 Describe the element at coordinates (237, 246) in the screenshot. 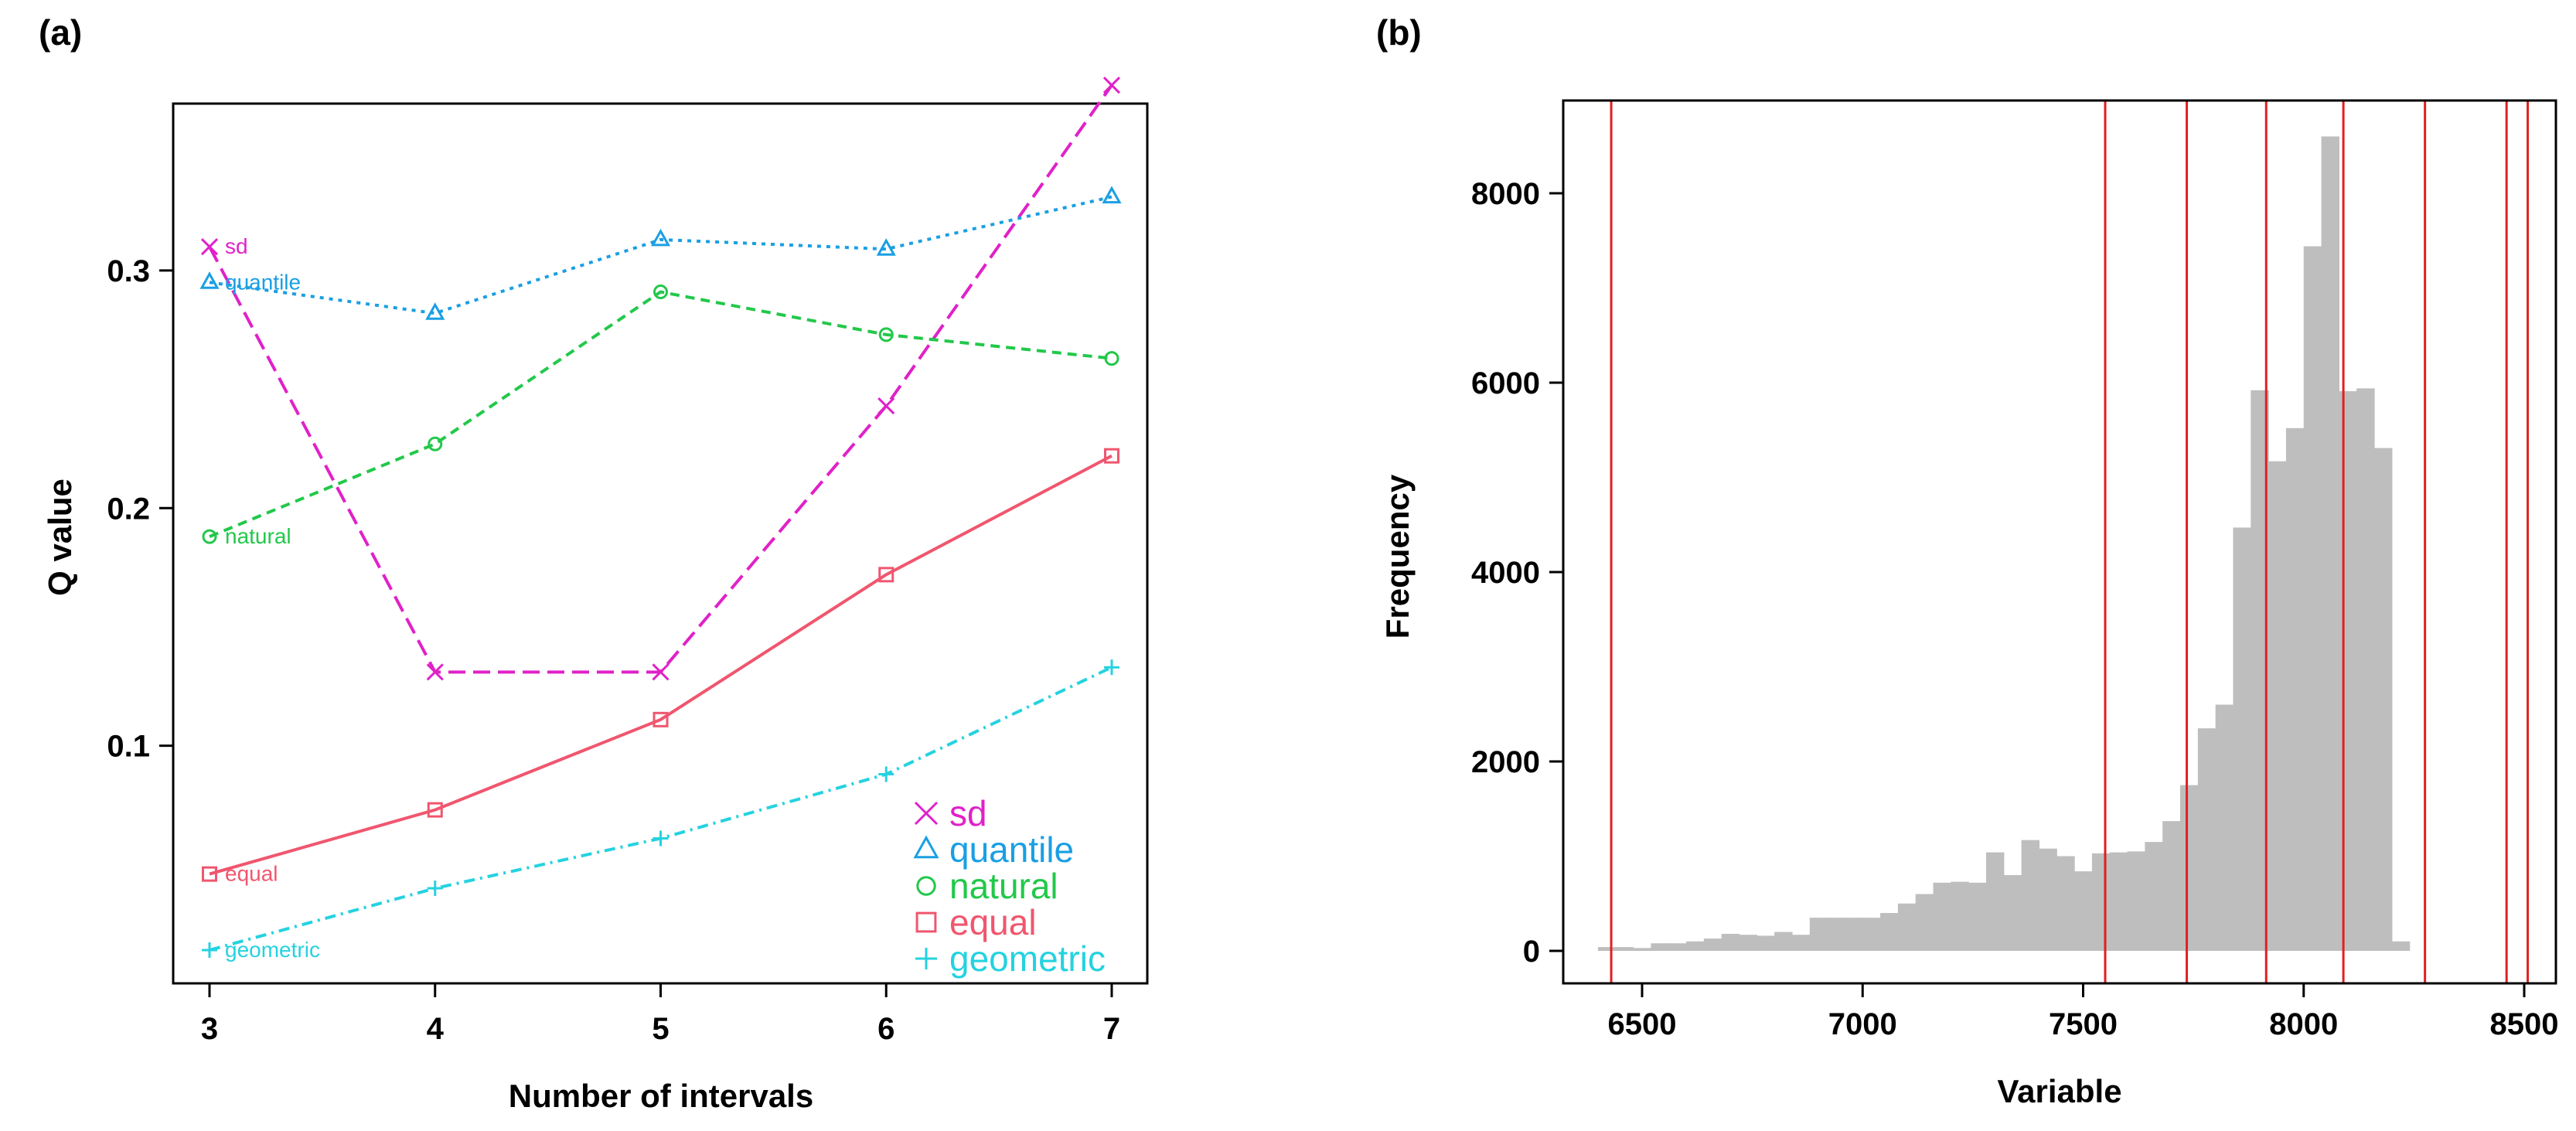

I see `inline-label-sd: sd` at that location.